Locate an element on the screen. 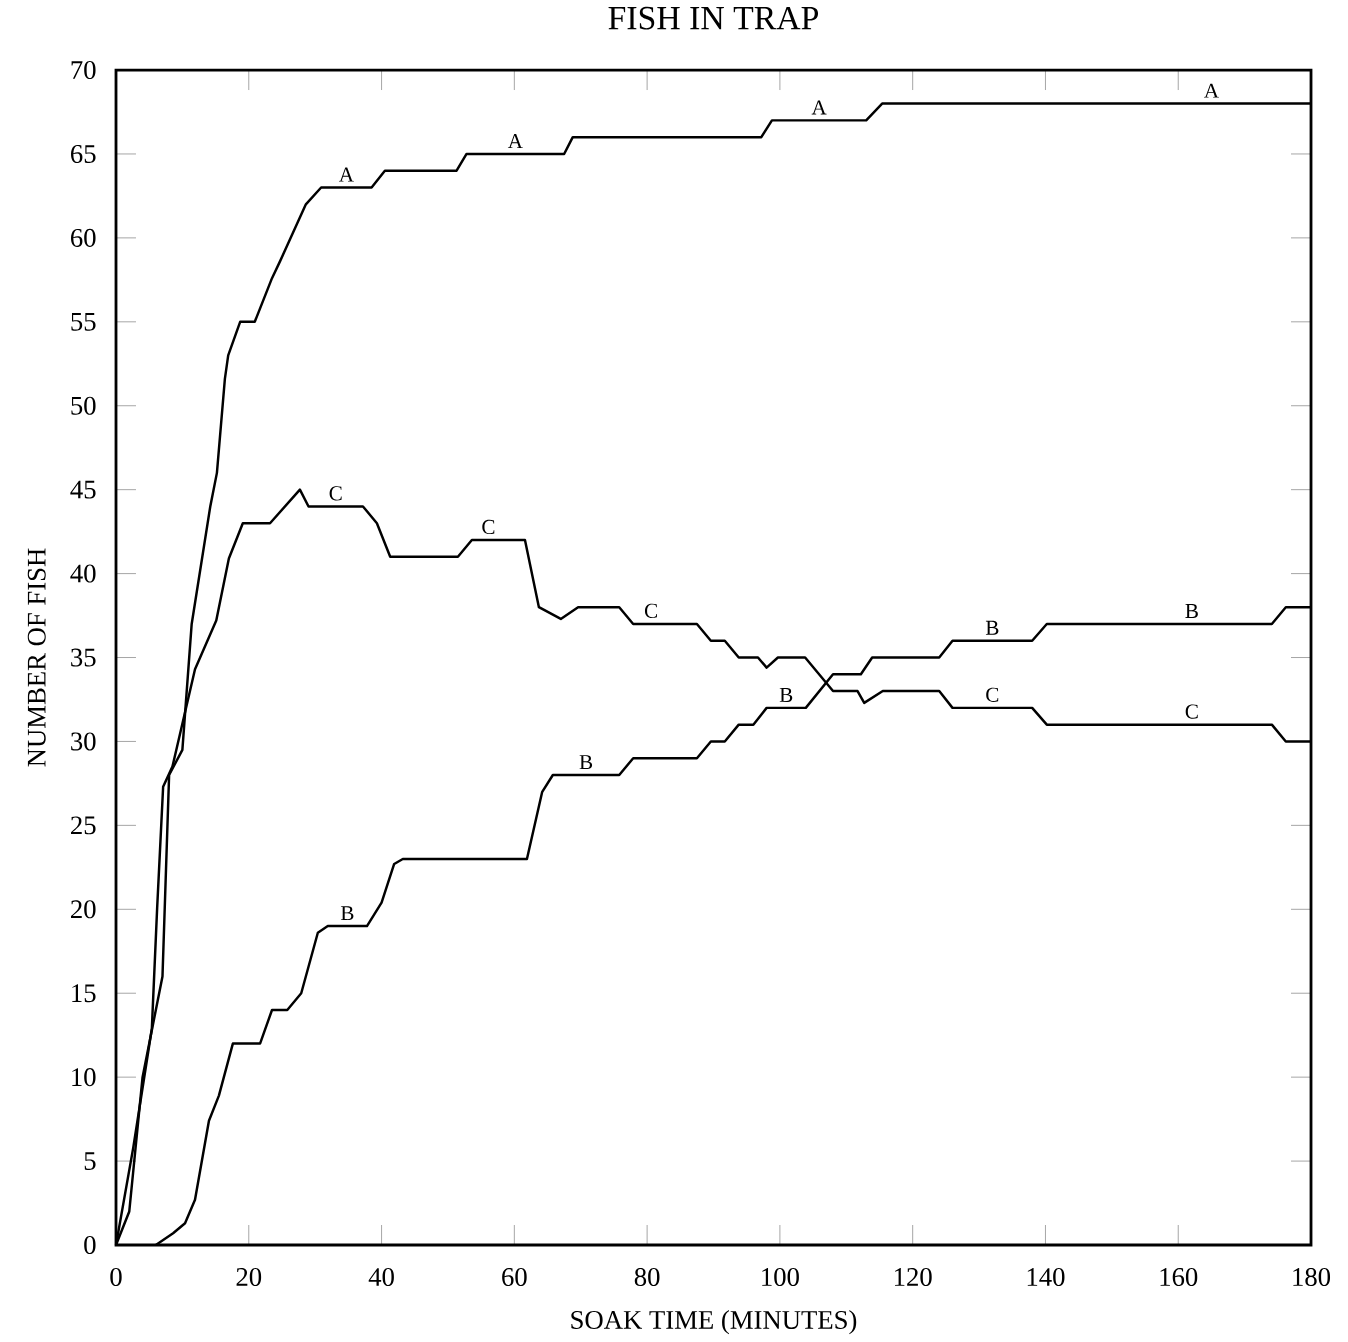 Image resolution: width=1348 pixels, height=1342 pixels. y-tick-label: 70 is located at coordinates (83, 70).